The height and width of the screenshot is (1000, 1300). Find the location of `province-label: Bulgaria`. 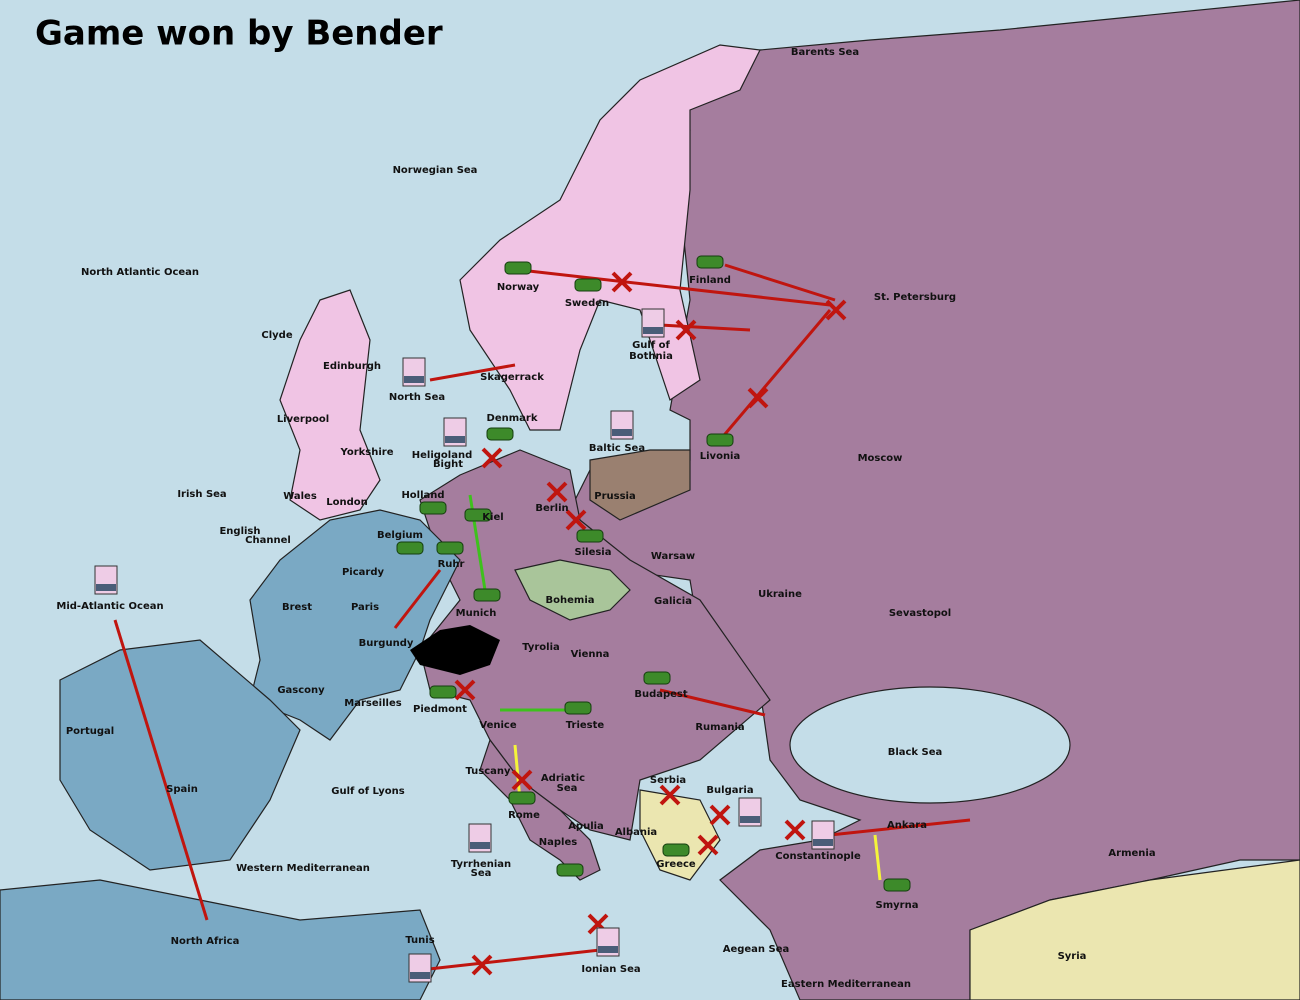

province-label: Bulgaria is located at coordinates (729, 790).